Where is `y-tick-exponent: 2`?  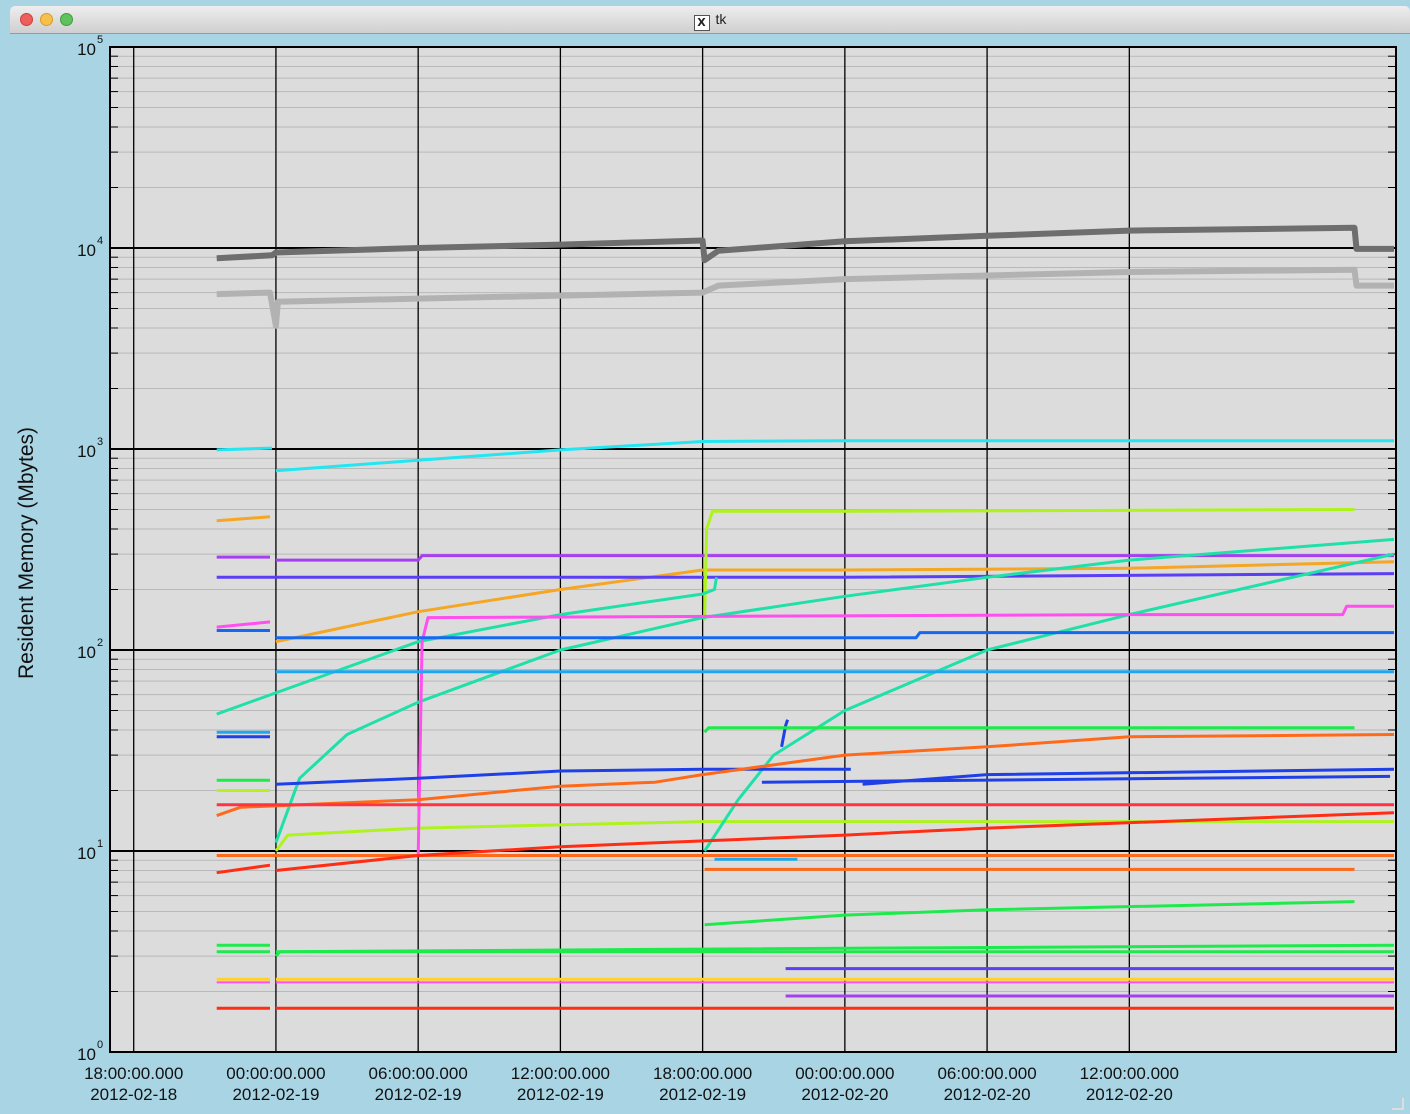 y-tick-exponent: 2 is located at coordinates (100, 643).